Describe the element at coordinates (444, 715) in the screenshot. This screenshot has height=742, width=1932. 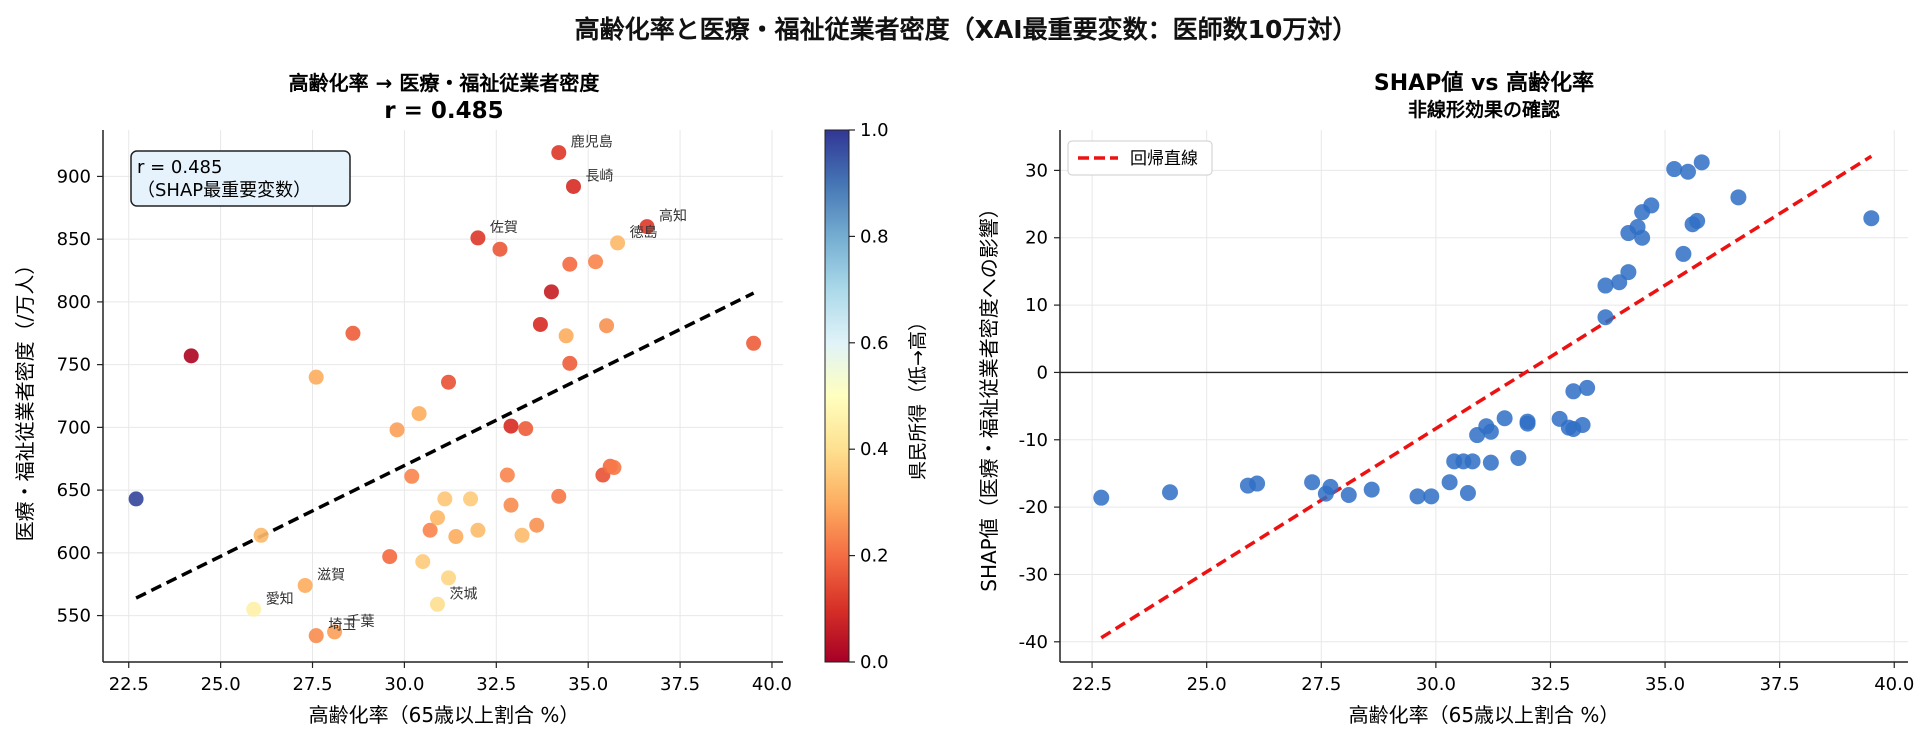
I see `left-x-axis-label: 高齢化率（65歳以上割合 %）` at that location.